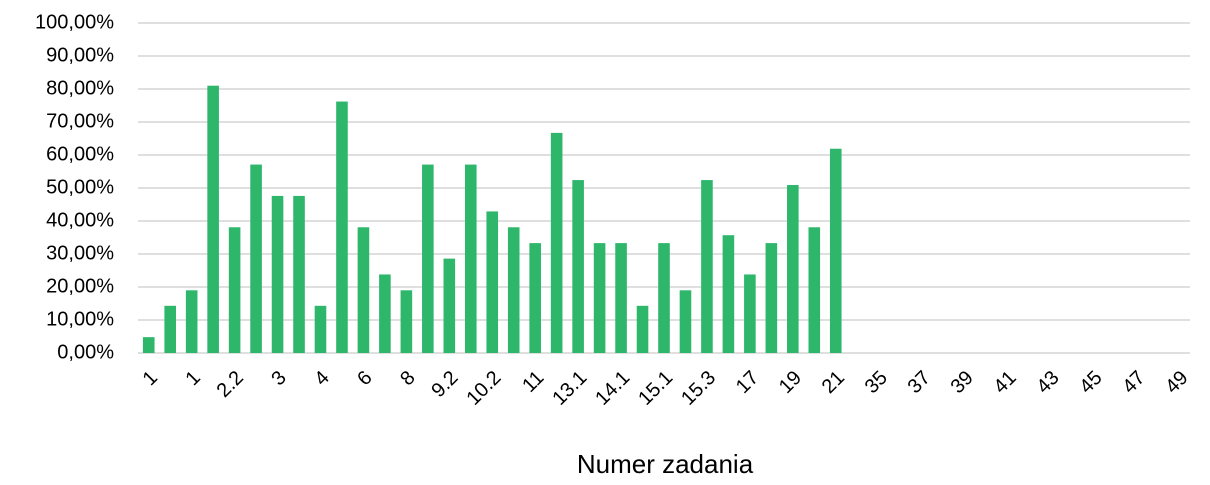 The height and width of the screenshot is (485, 1210). Describe the element at coordinates (80, 88) in the screenshot. I see `y-tick-label: 80,00%` at that location.